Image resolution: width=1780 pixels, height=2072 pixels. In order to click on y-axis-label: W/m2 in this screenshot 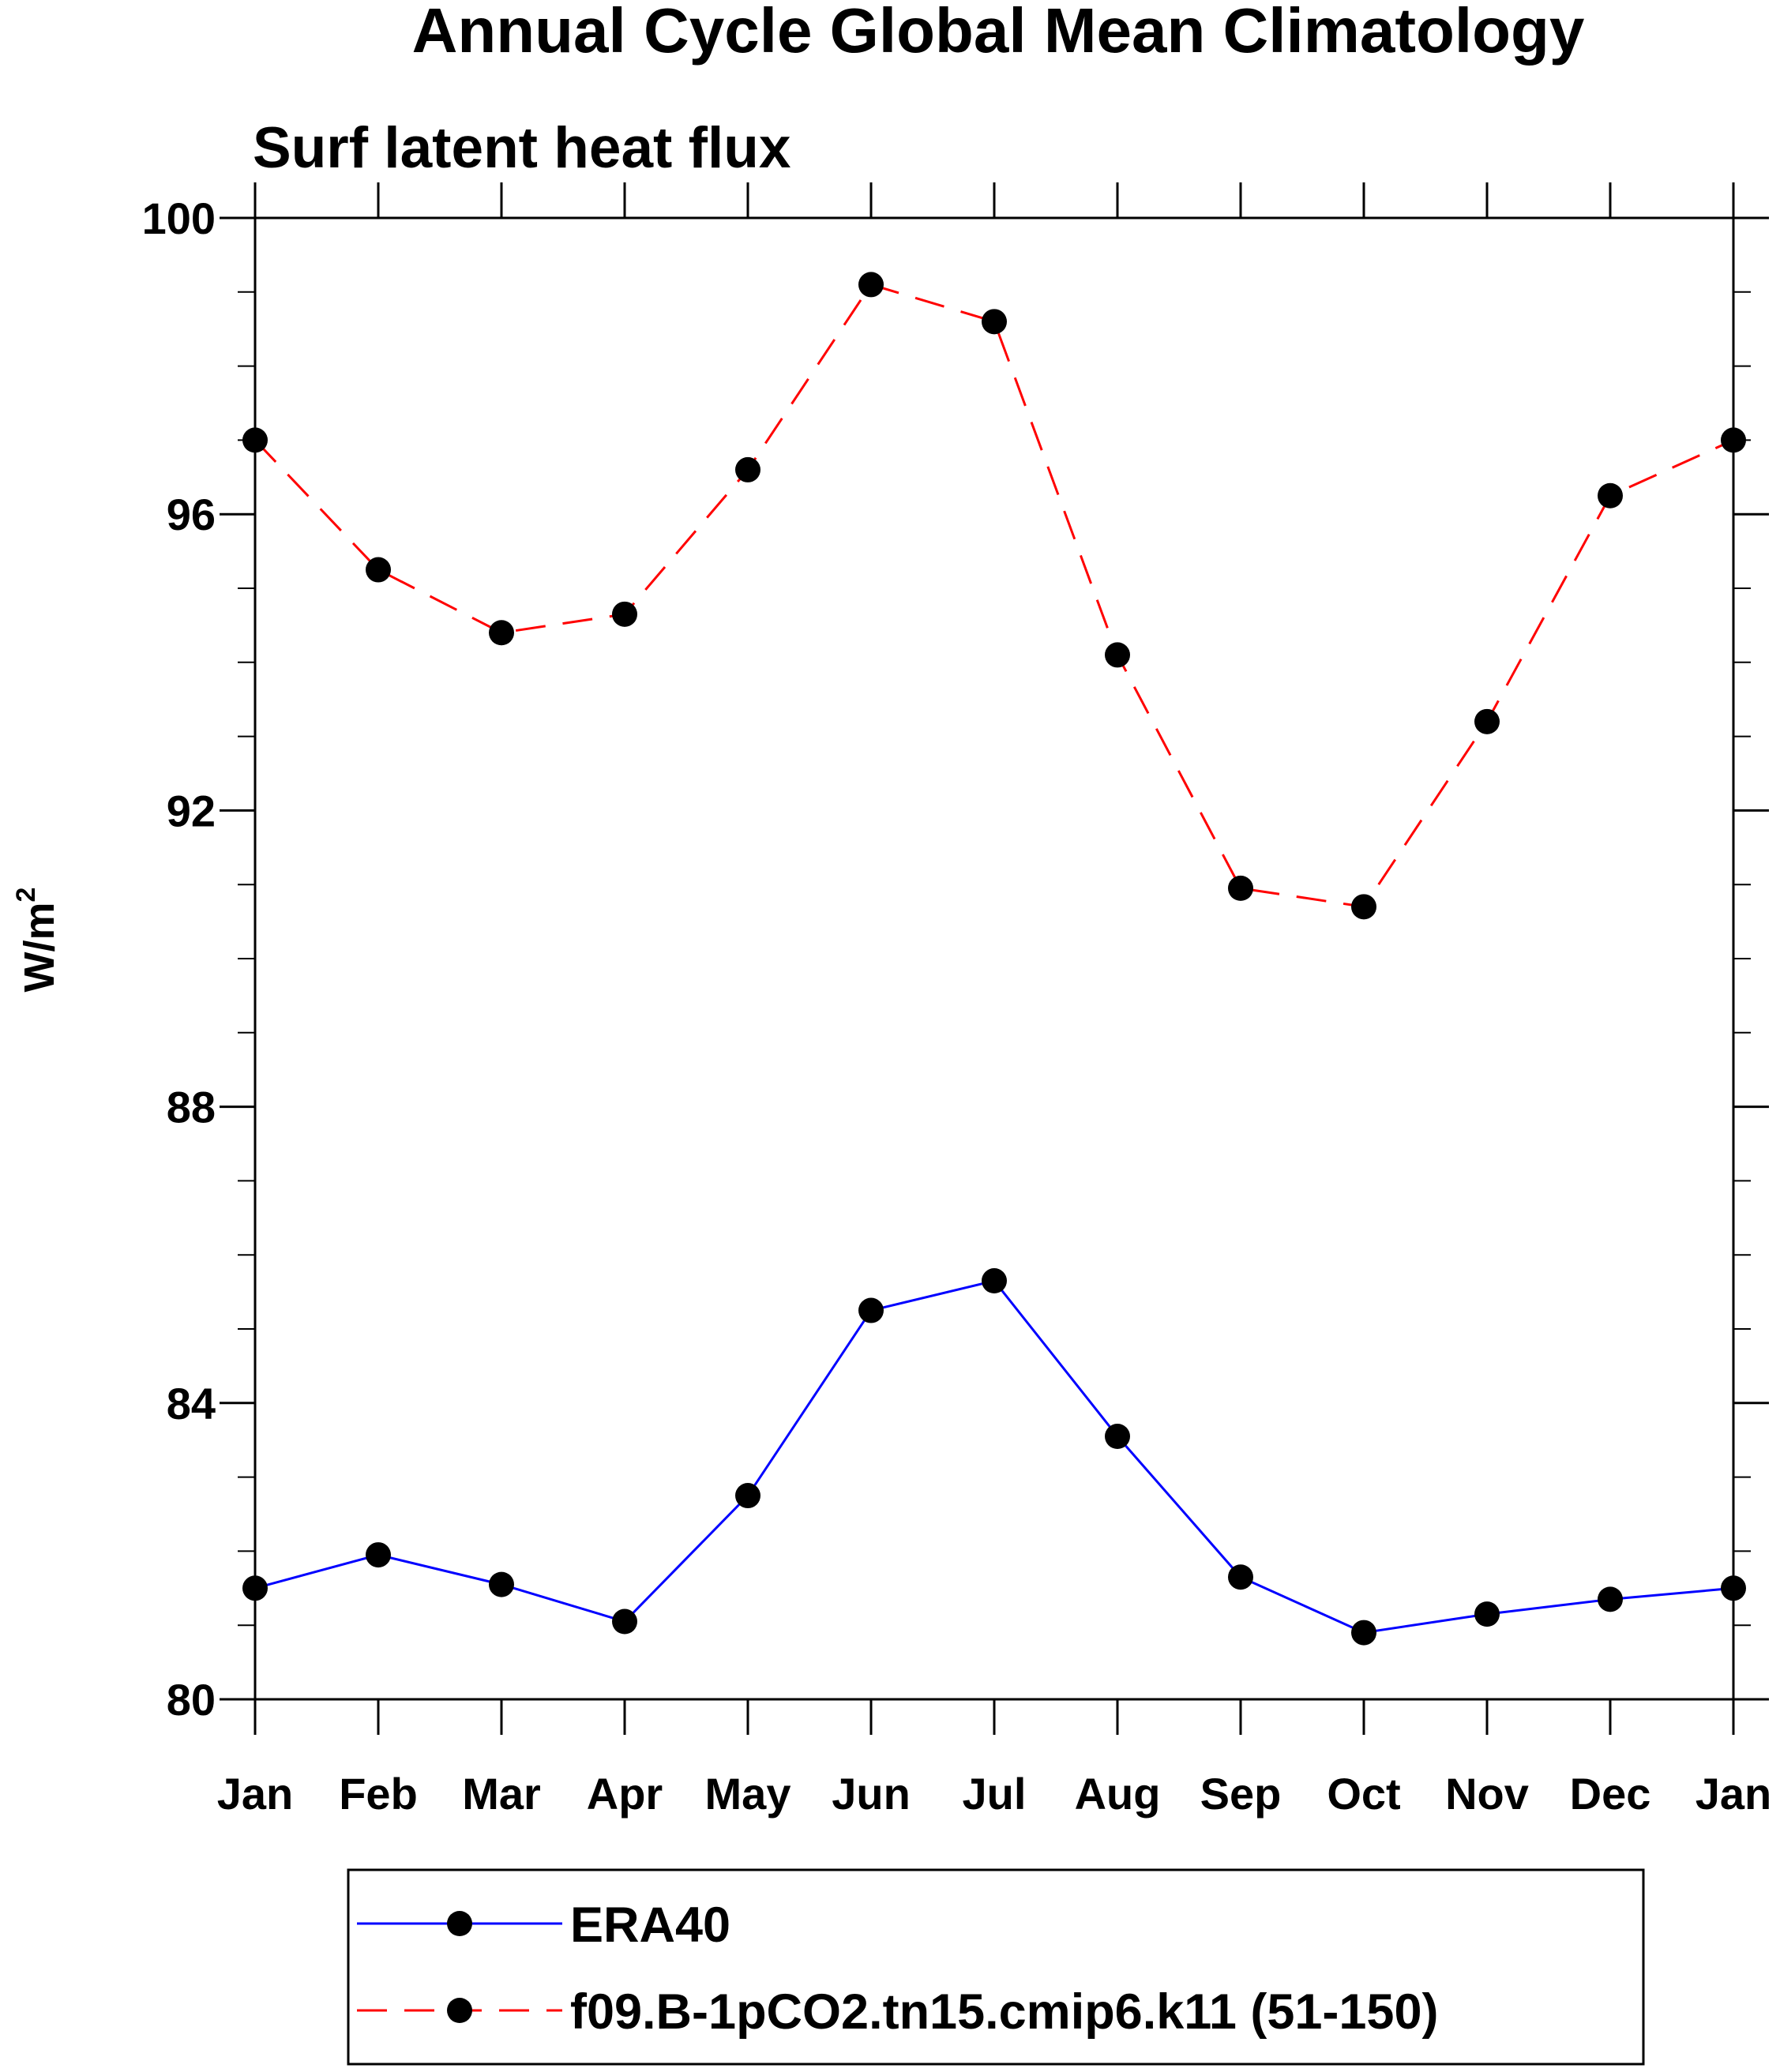, I will do `click(37, 940)`.